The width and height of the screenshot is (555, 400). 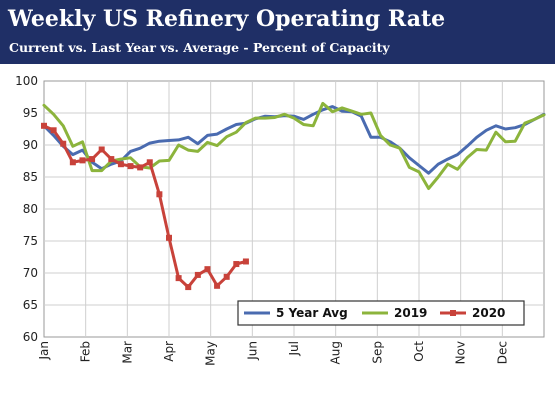 I want to click on legend-label: 2020, so click(x=488, y=313).